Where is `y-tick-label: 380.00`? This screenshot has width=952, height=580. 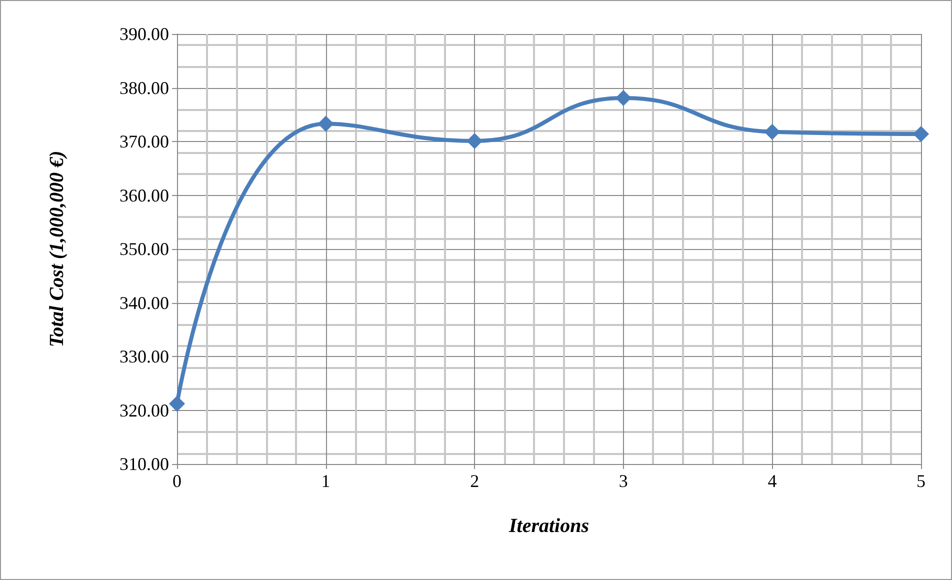
y-tick-label: 380.00 is located at coordinates (144, 88).